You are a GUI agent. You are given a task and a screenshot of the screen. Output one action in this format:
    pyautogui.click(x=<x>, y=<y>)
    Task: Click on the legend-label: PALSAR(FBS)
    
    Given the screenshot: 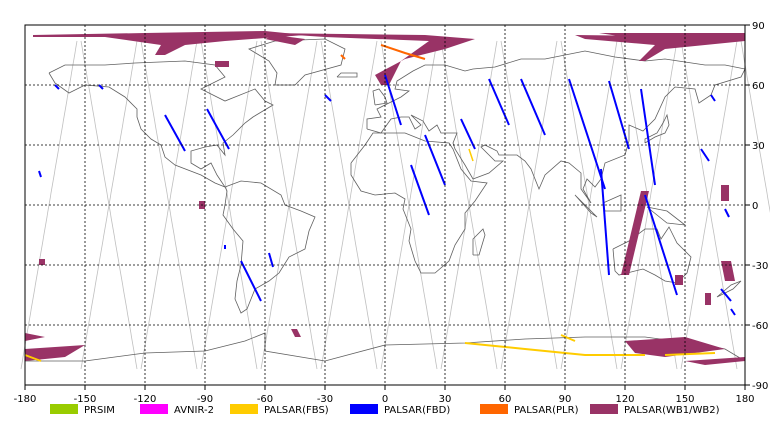 What is the action you would take?
    pyautogui.click(x=296, y=410)
    